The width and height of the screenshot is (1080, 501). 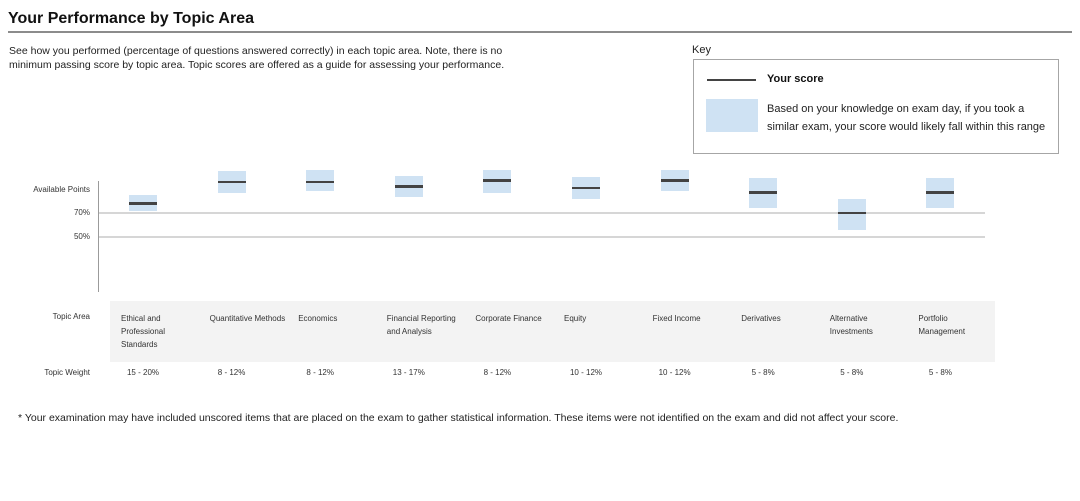 I want to click on topic-name-label: Corporate Finance, so click(x=508, y=318).